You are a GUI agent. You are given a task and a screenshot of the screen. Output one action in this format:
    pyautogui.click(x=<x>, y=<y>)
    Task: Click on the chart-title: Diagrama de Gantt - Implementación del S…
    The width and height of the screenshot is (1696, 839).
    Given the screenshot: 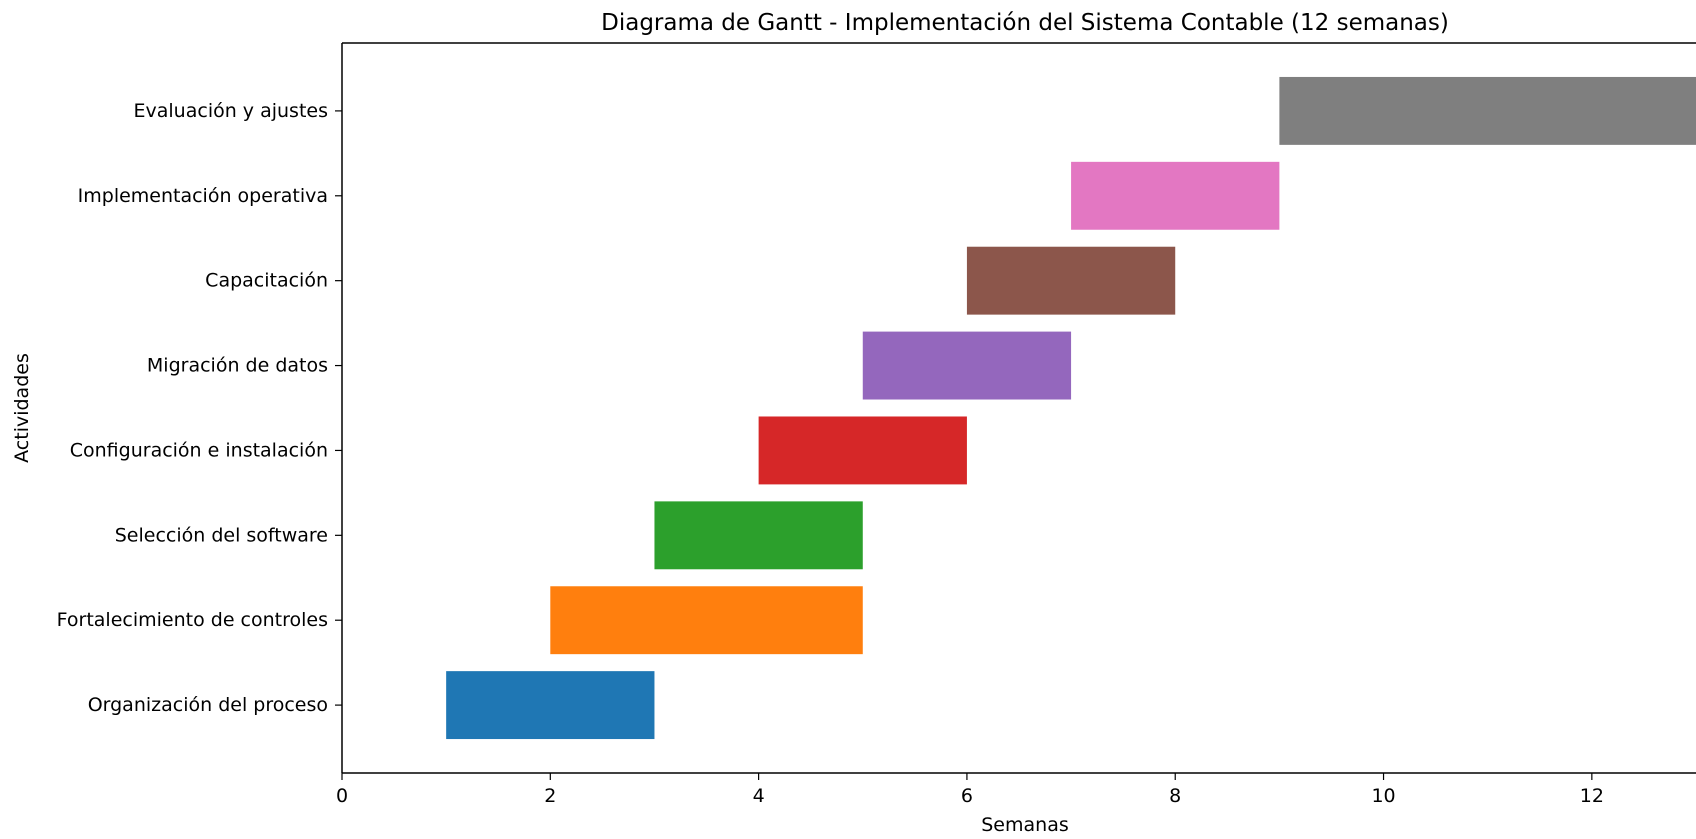 What is the action you would take?
    pyautogui.click(x=1025, y=23)
    